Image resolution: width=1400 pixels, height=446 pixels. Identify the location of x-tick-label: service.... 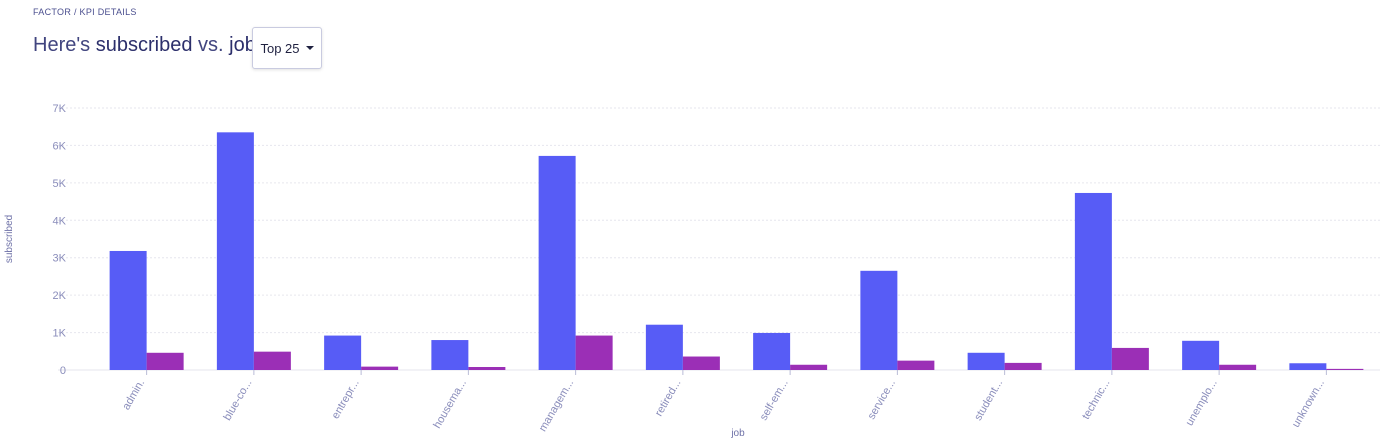
(882, 400).